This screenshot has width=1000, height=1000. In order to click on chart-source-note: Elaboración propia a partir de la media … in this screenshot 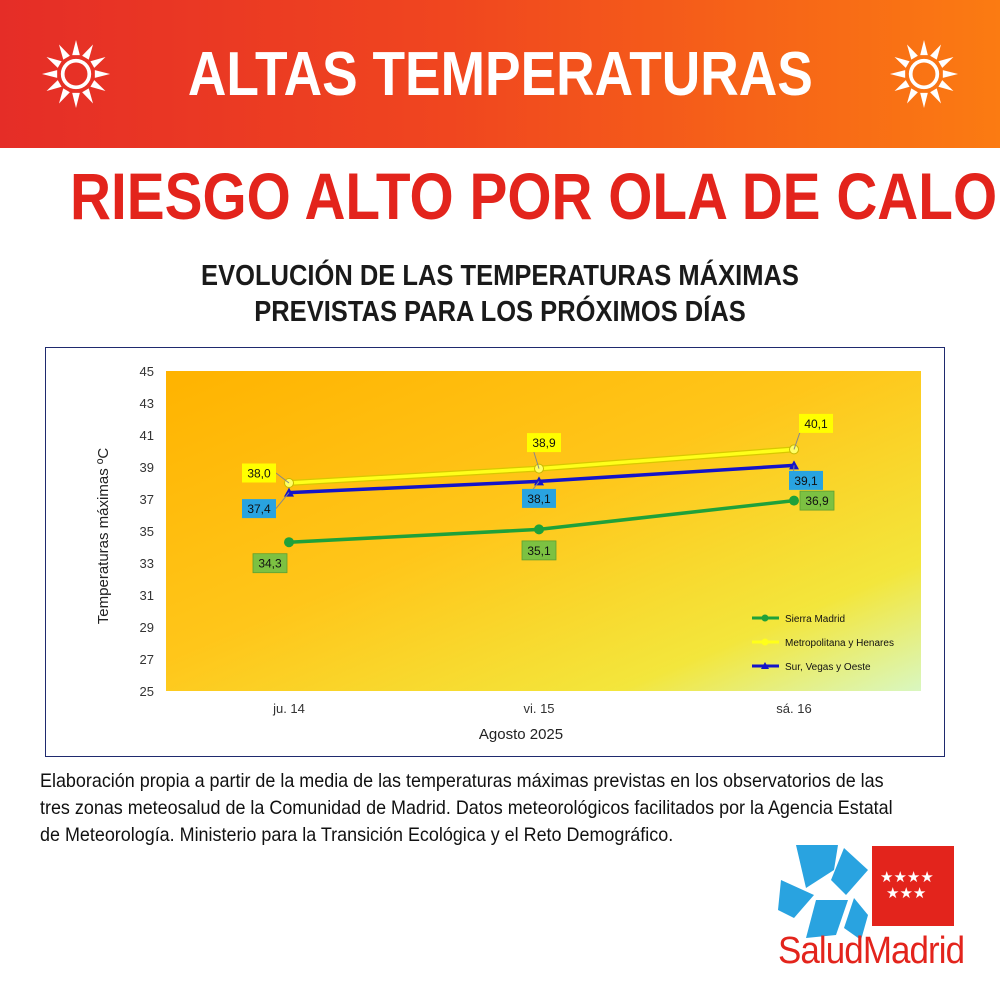, I will do `click(466, 808)`.